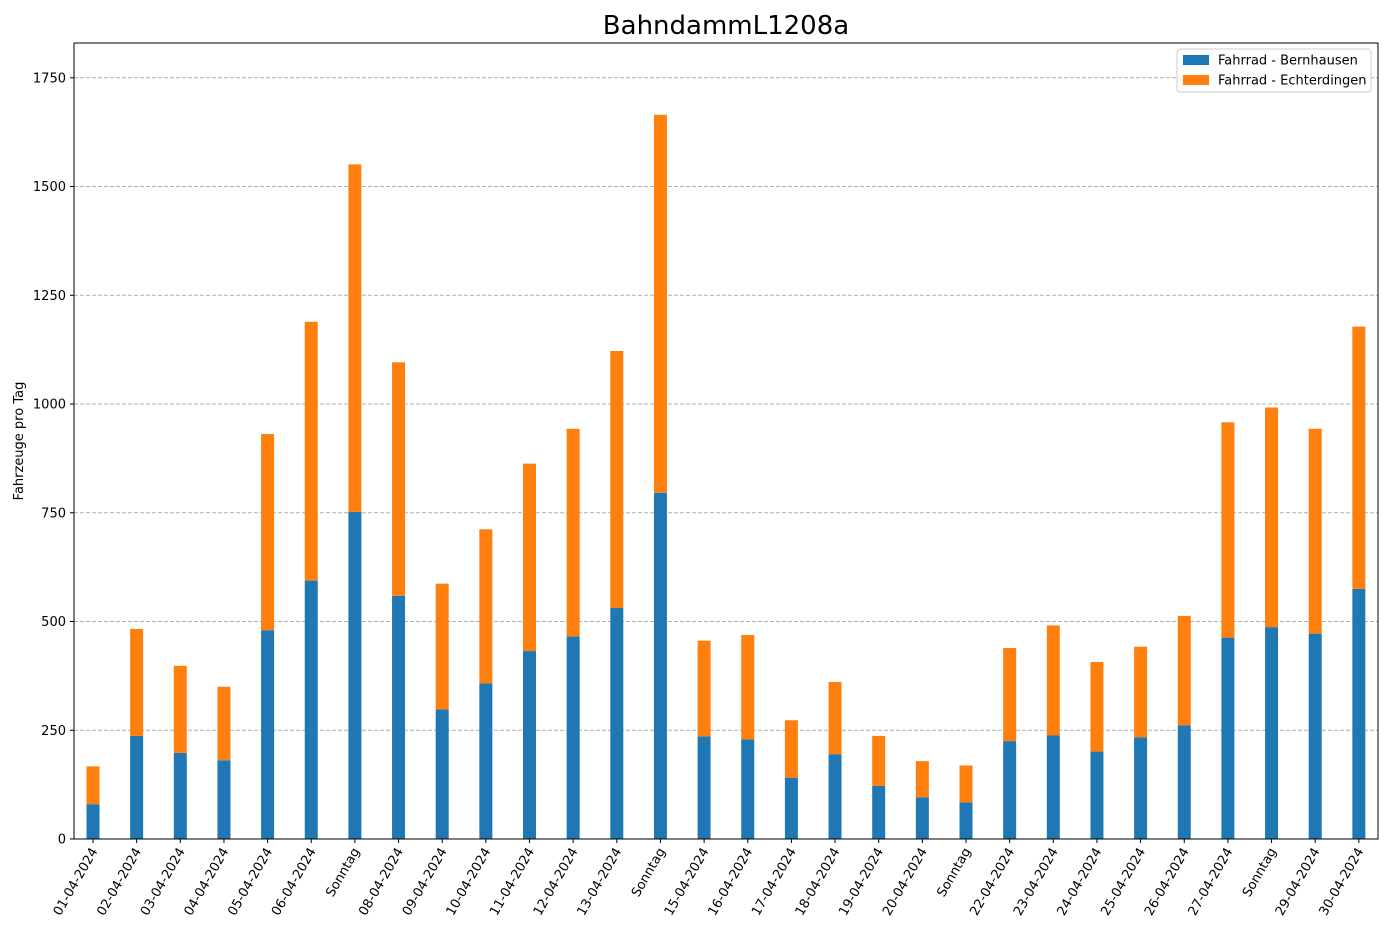 The image size is (1400, 933). I want to click on x-tick-label: 05-04-2024, so click(250, 882).